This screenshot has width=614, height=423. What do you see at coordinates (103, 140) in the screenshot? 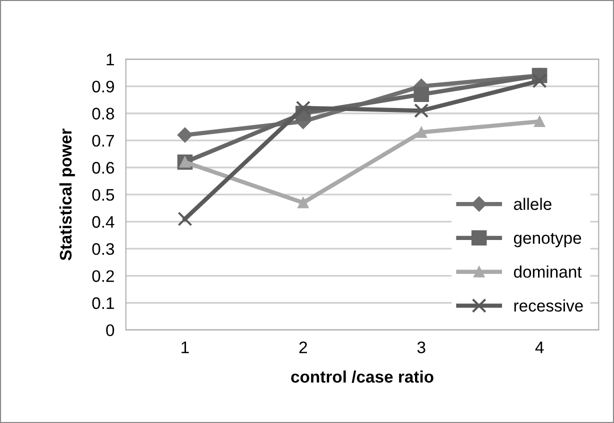
I see `y-tick-label: 0.7` at bounding box center [103, 140].